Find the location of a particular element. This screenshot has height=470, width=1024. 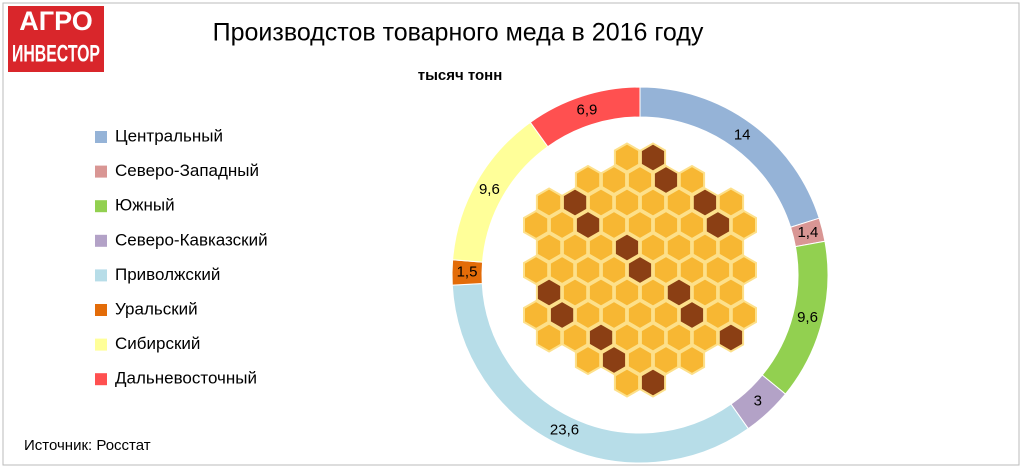

donut-segment is located at coordinates (585, 117).